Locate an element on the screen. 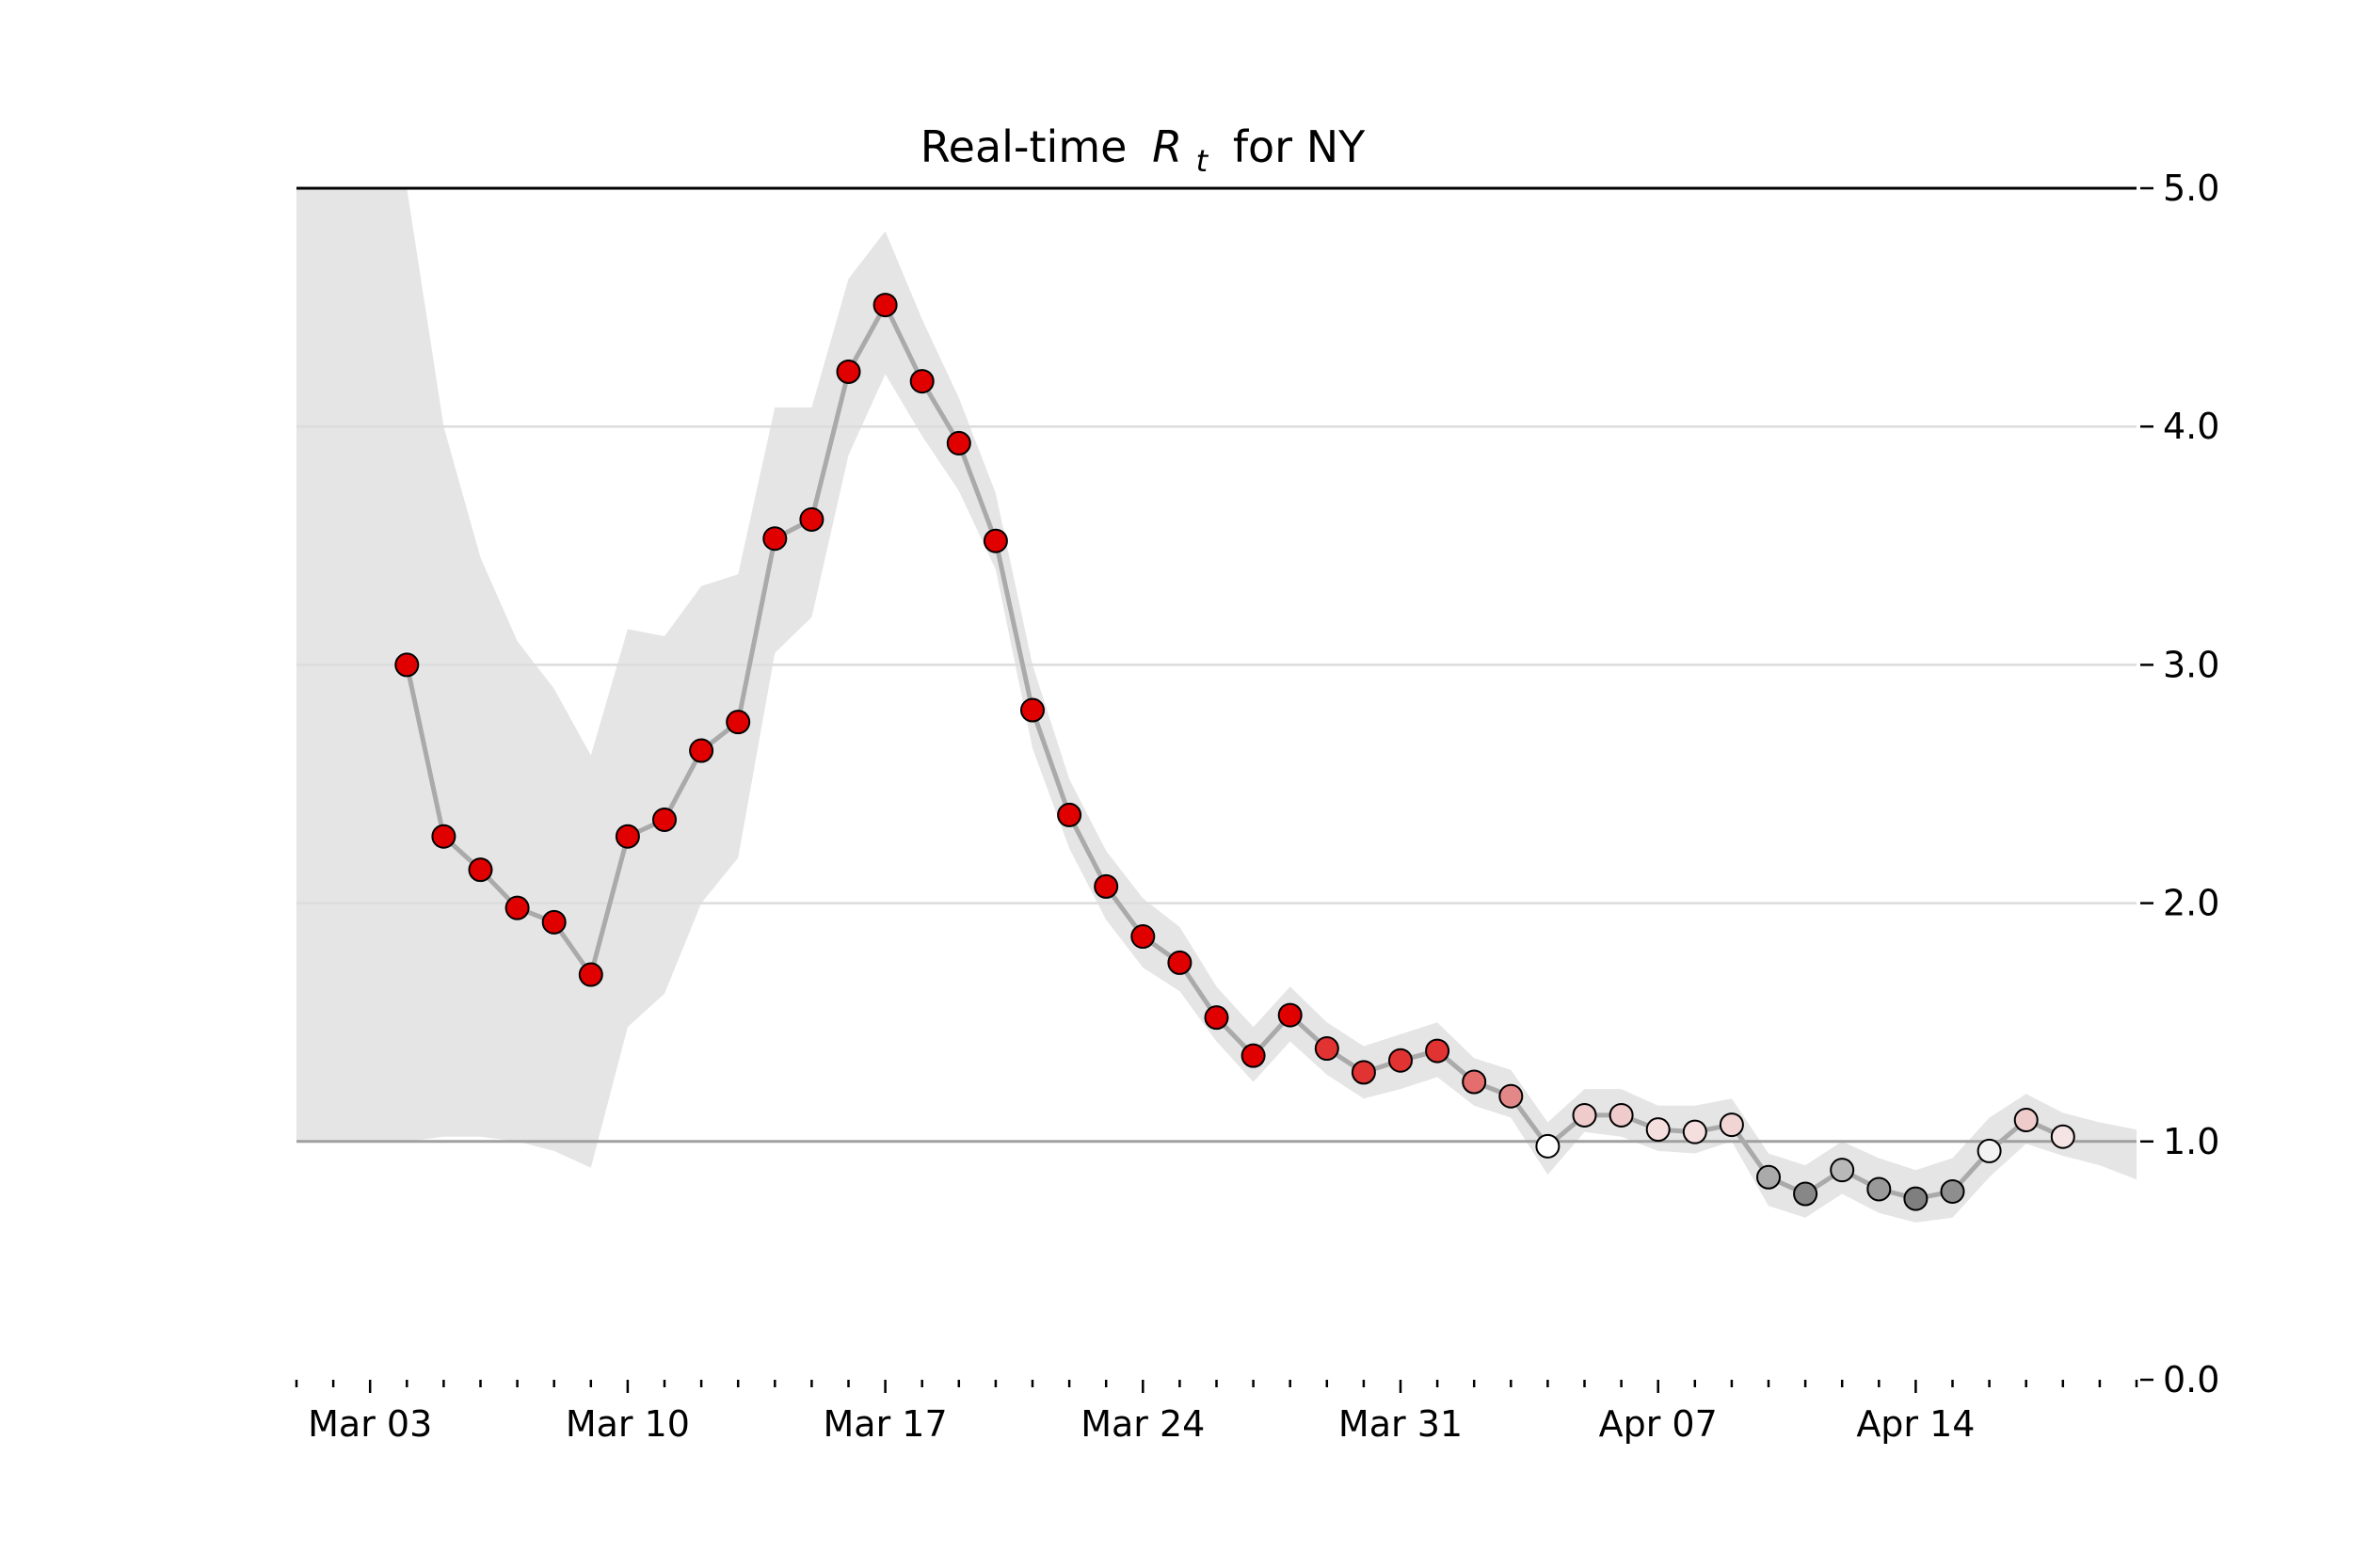 This screenshot has width=2353, height=1568. x-tick-label: Mar 24 is located at coordinates (1142, 1424).